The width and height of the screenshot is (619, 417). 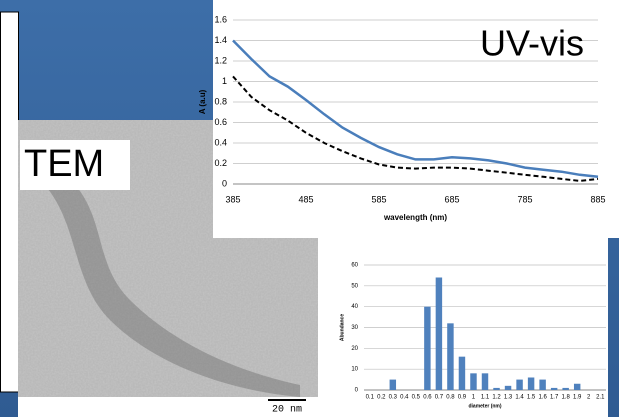 I want to click on y-tick-label: 30, so click(x=354, y=328).